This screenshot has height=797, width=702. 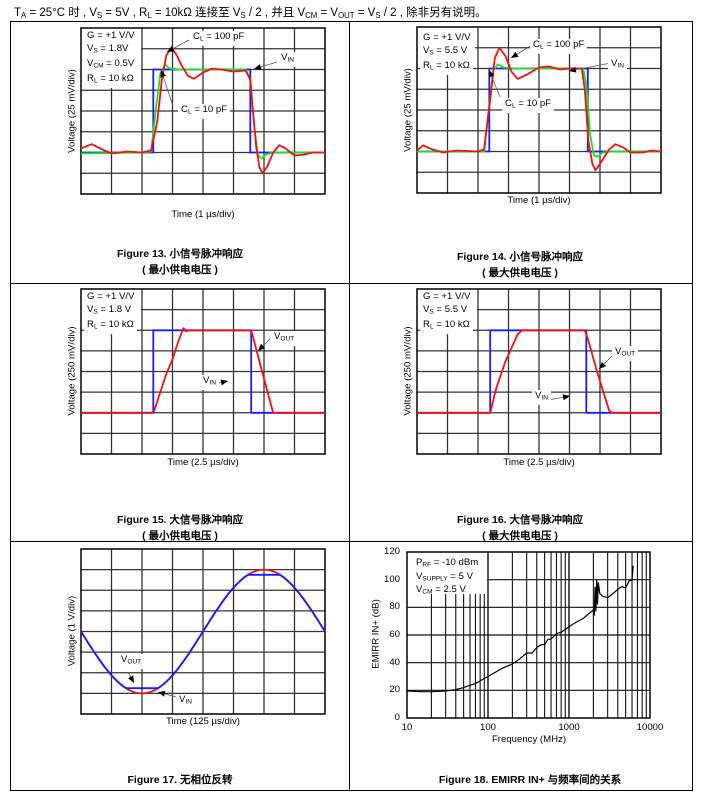 What do you see at coordinates (520, 536) in the screenshot?
I see `fig16-subcaption: ( 最大供电电压 )` at bounding box center [520, 536].